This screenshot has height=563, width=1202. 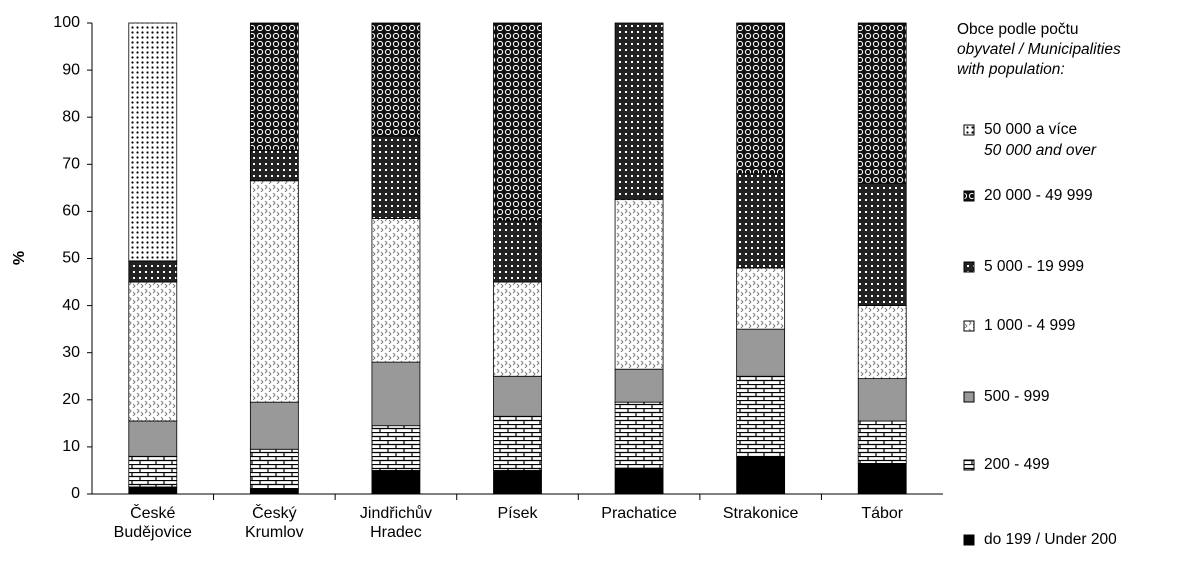 What do you see at coordinates (1040, 150) in the screenshot?
I see `legend-label: 50 000 and over` at bounding box center [1040, 150].